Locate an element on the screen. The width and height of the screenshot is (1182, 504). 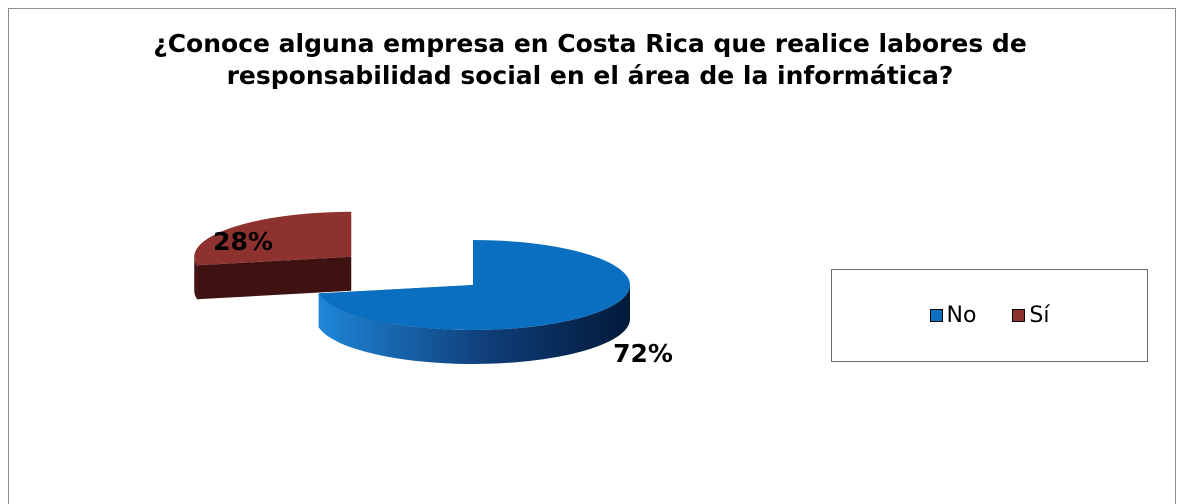
legend-swatch-no is located at coordinates (936, 315).